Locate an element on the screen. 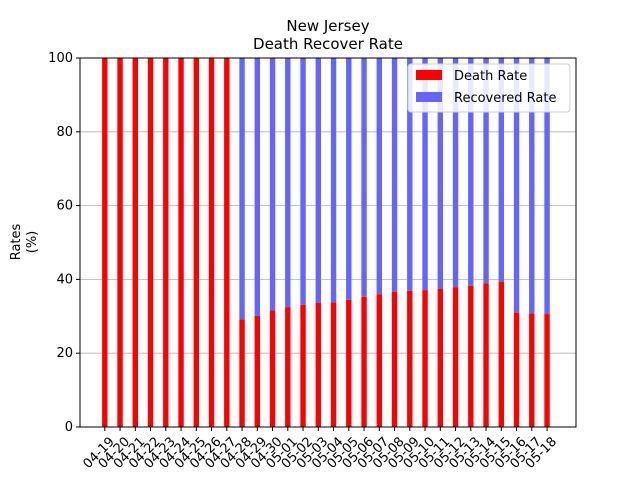 The image size is (640, 480). y-axis-label: Rates(%) is located at coordinates (24, 241).